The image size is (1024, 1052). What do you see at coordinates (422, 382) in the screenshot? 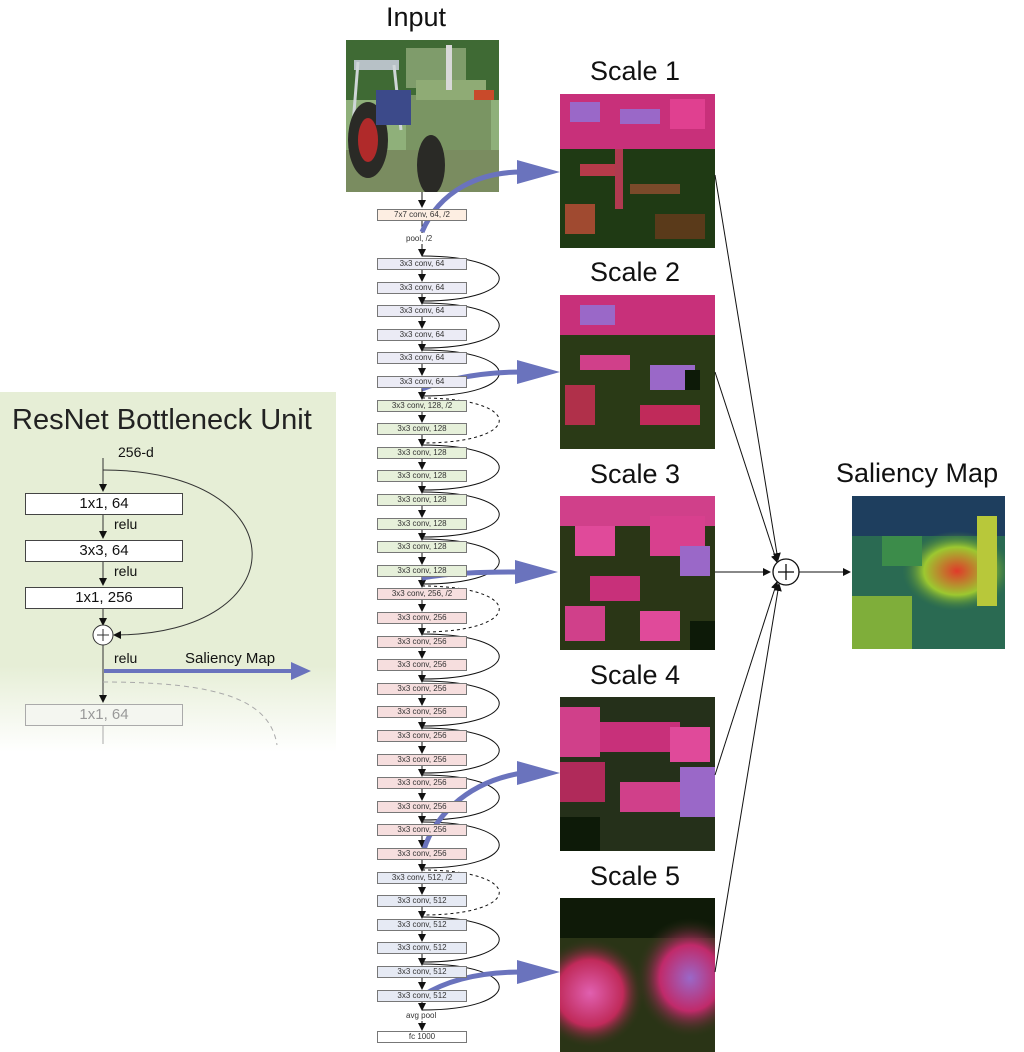
I see `layer-6: 3x3 conv, 64` at bounding box center [422, 382].